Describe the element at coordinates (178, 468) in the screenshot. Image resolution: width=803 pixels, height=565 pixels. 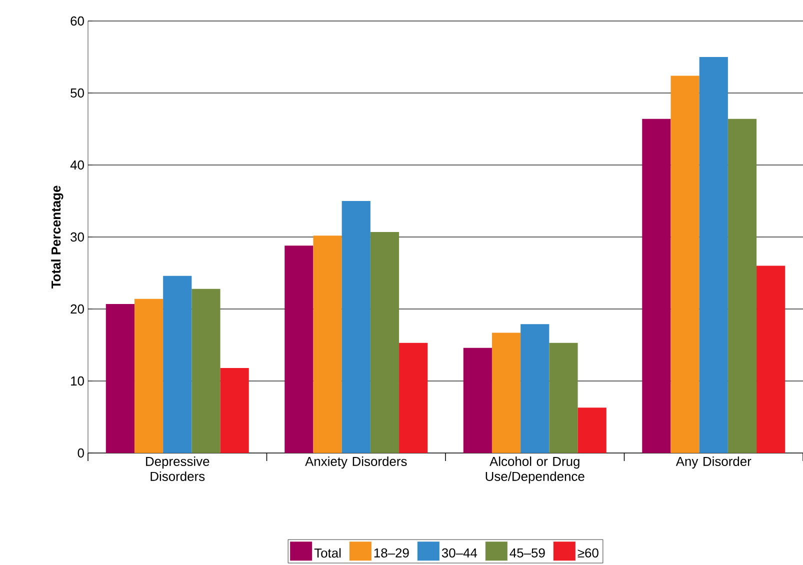
I see `x-tick-label: Depressive Disorders` at that location.